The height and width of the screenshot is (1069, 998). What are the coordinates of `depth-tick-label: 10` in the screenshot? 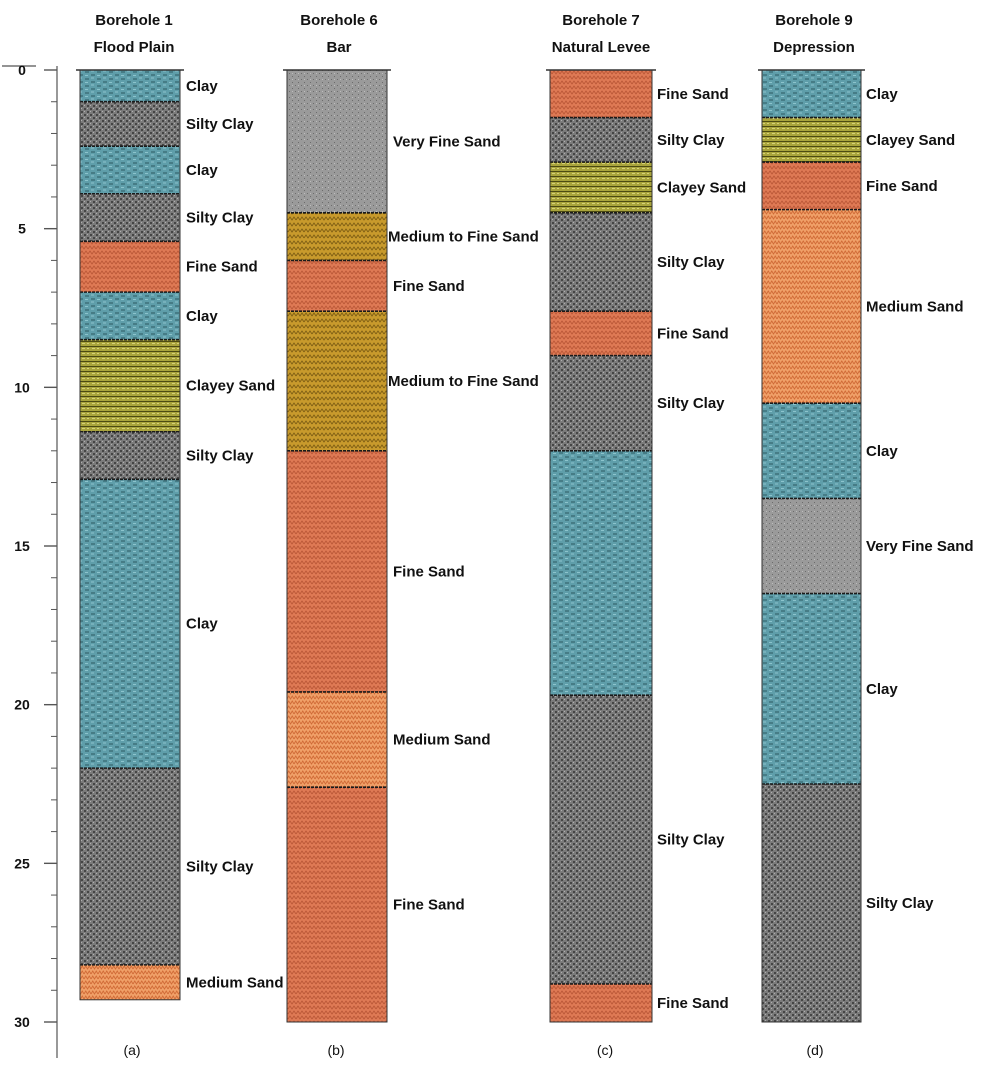 It's located at (22, 387).